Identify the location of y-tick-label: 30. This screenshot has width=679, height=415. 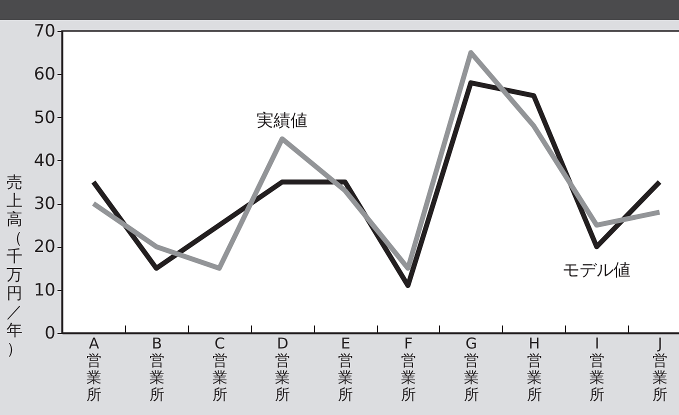
(45, 204).